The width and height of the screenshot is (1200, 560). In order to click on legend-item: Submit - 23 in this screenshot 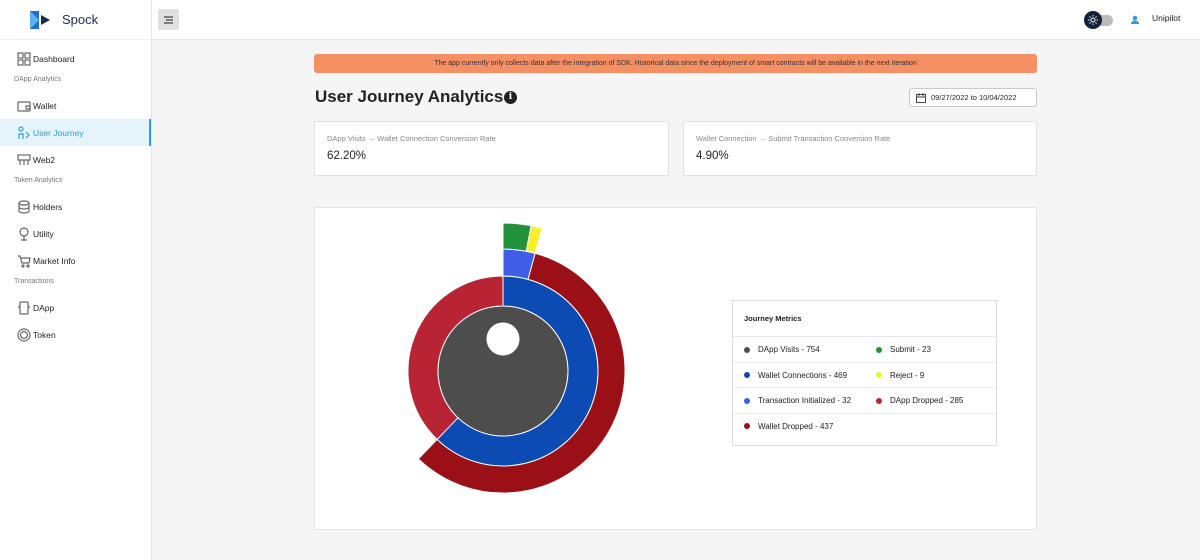, I will do `click(903, 350)`.